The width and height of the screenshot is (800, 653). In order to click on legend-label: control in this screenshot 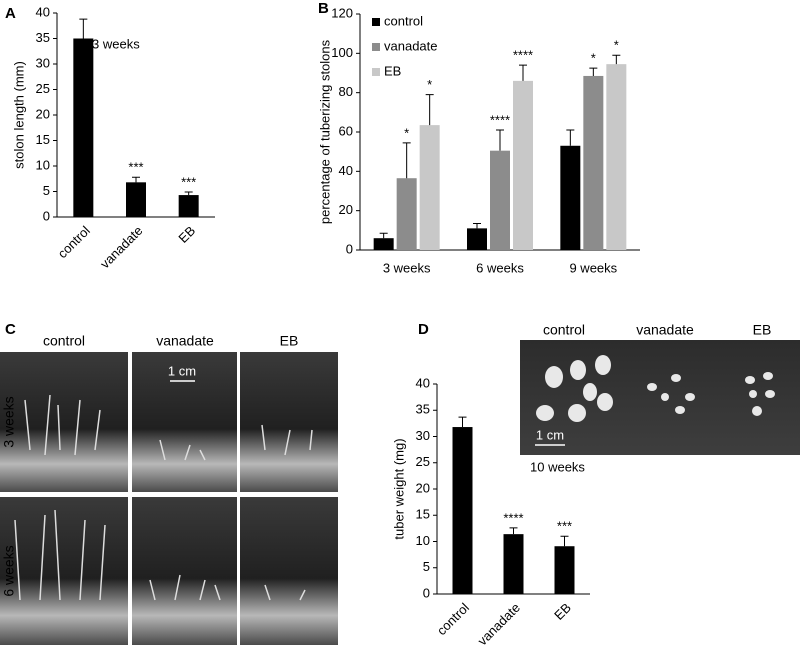, I will do `click(403, 20)`.